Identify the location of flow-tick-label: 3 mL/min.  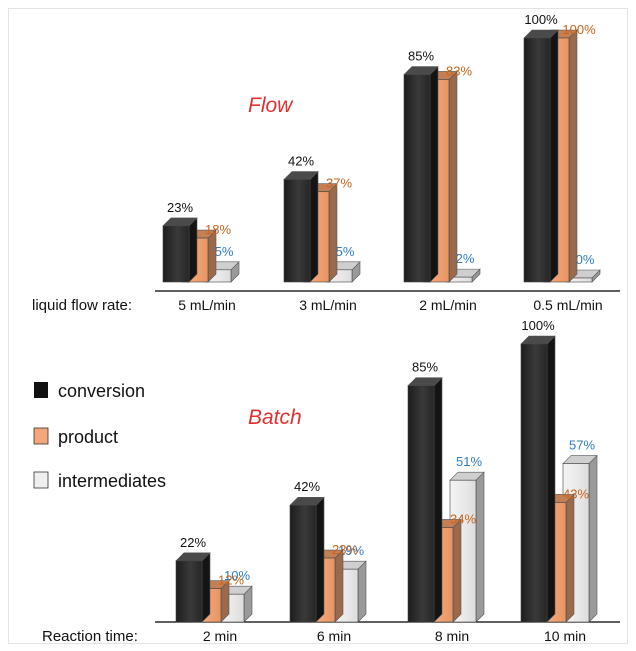
(328, 305).